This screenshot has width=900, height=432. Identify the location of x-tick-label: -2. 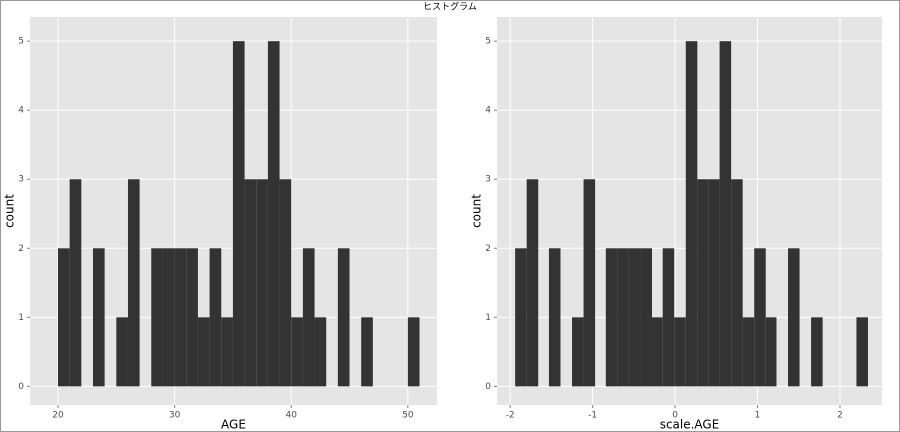
(510, 416).